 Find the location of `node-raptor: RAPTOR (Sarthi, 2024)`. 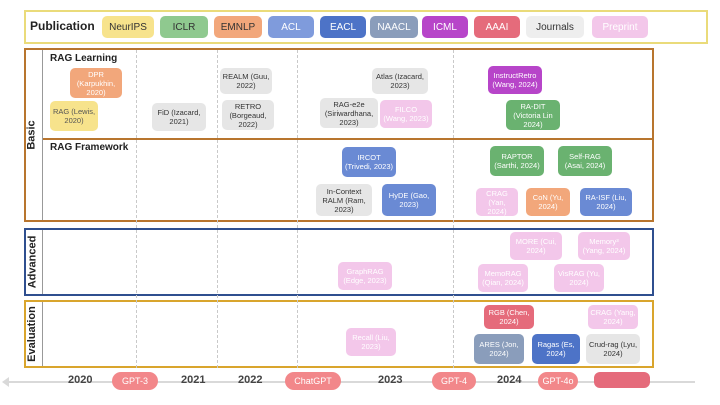

node-raptor: RAPTOR (Sarthi, 2024) is located at coordinates (517, 161).